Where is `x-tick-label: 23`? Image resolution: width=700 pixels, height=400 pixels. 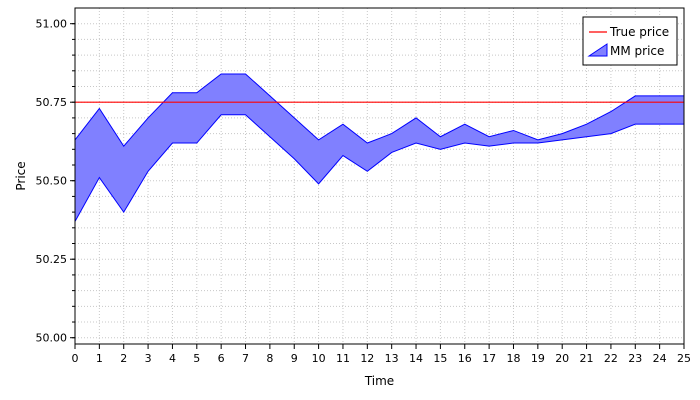 x-tick-label: 23 is located at coordinates (635, 358).